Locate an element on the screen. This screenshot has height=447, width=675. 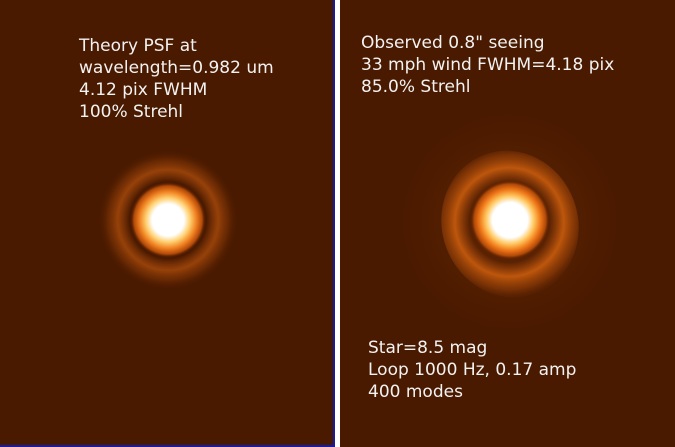
caption-line: Loop 1000 Hz, 0.17 amp is located at coordinates (472, 370).